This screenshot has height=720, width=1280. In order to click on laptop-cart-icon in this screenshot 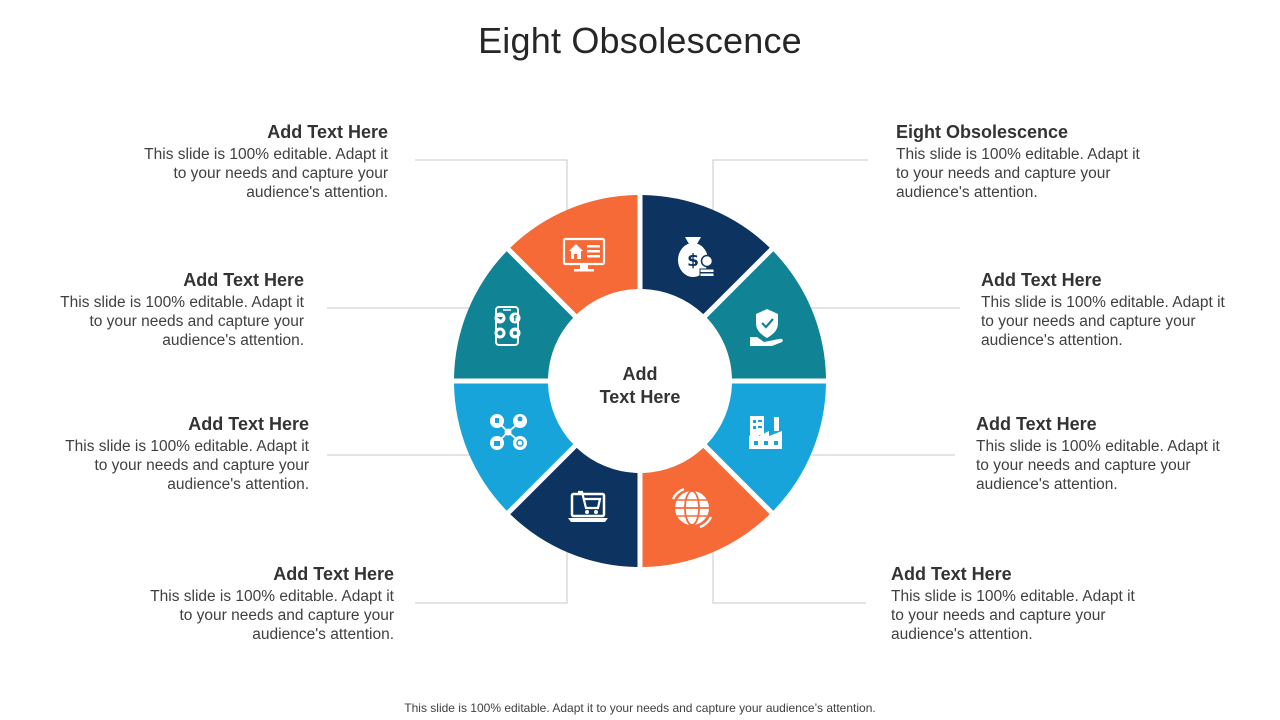, I will do `click(588, 506)`.